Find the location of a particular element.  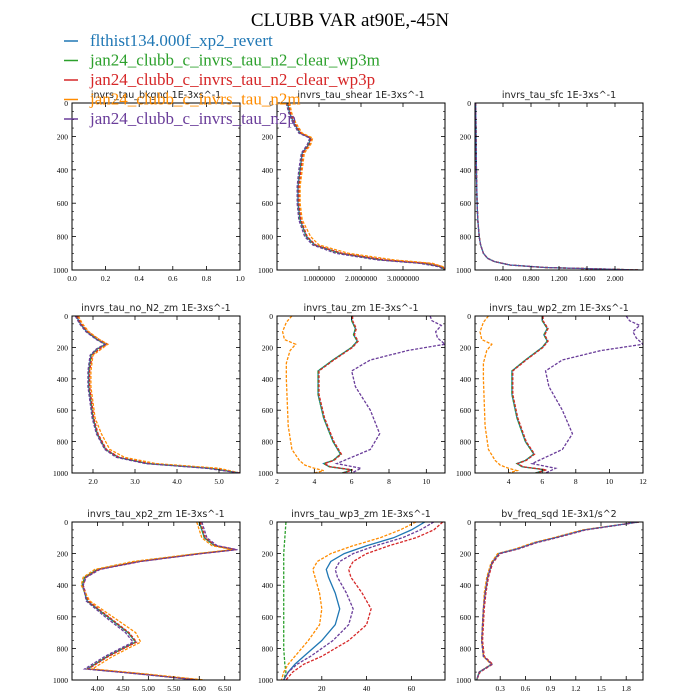

x-tick-label: 4.00 is located at coordinates (97, 688).